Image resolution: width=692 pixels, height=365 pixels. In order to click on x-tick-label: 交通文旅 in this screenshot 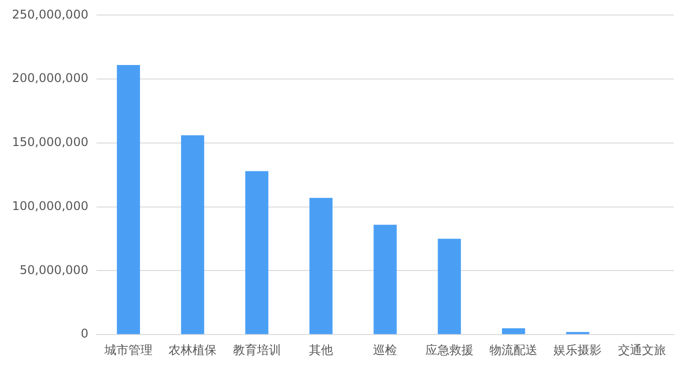, I will do `click(642, 349)`.